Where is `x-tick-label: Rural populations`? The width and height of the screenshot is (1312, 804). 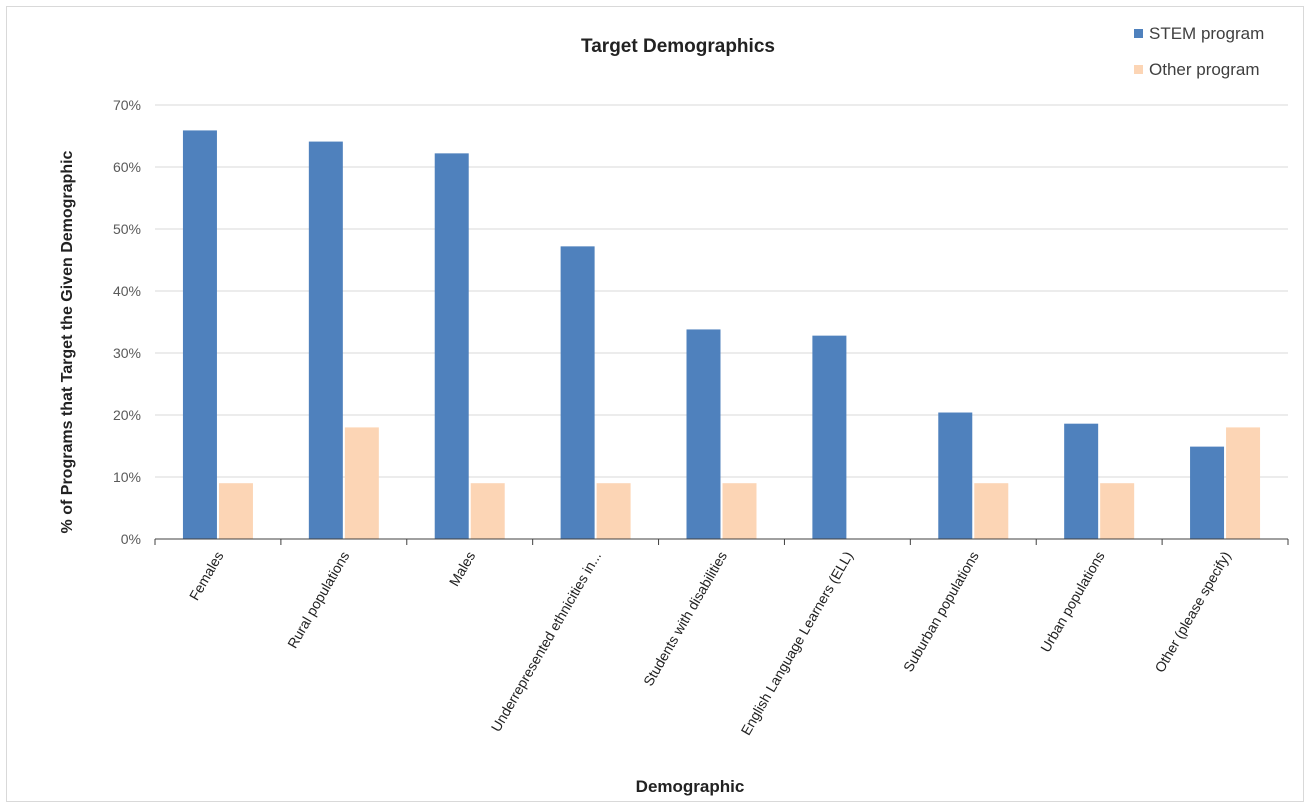
x-tick-label: Rural populations is located at coordinates (318, 600).